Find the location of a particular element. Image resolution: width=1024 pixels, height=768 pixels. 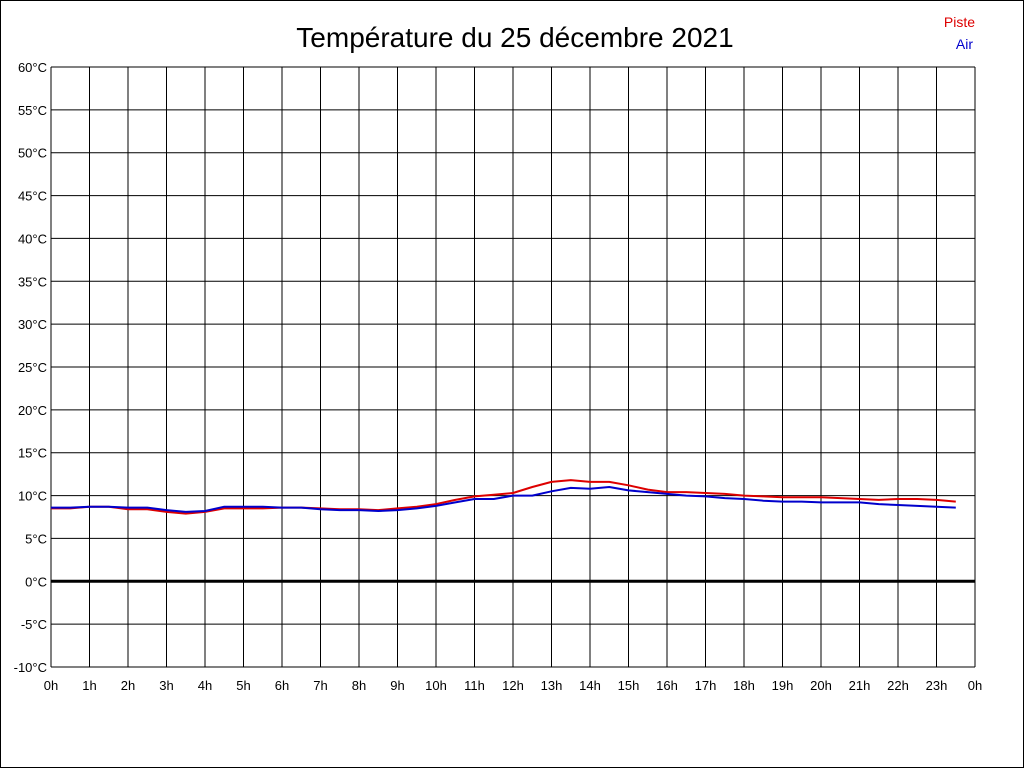

x-tick-label: 9h is located at coordinates (397, 685).